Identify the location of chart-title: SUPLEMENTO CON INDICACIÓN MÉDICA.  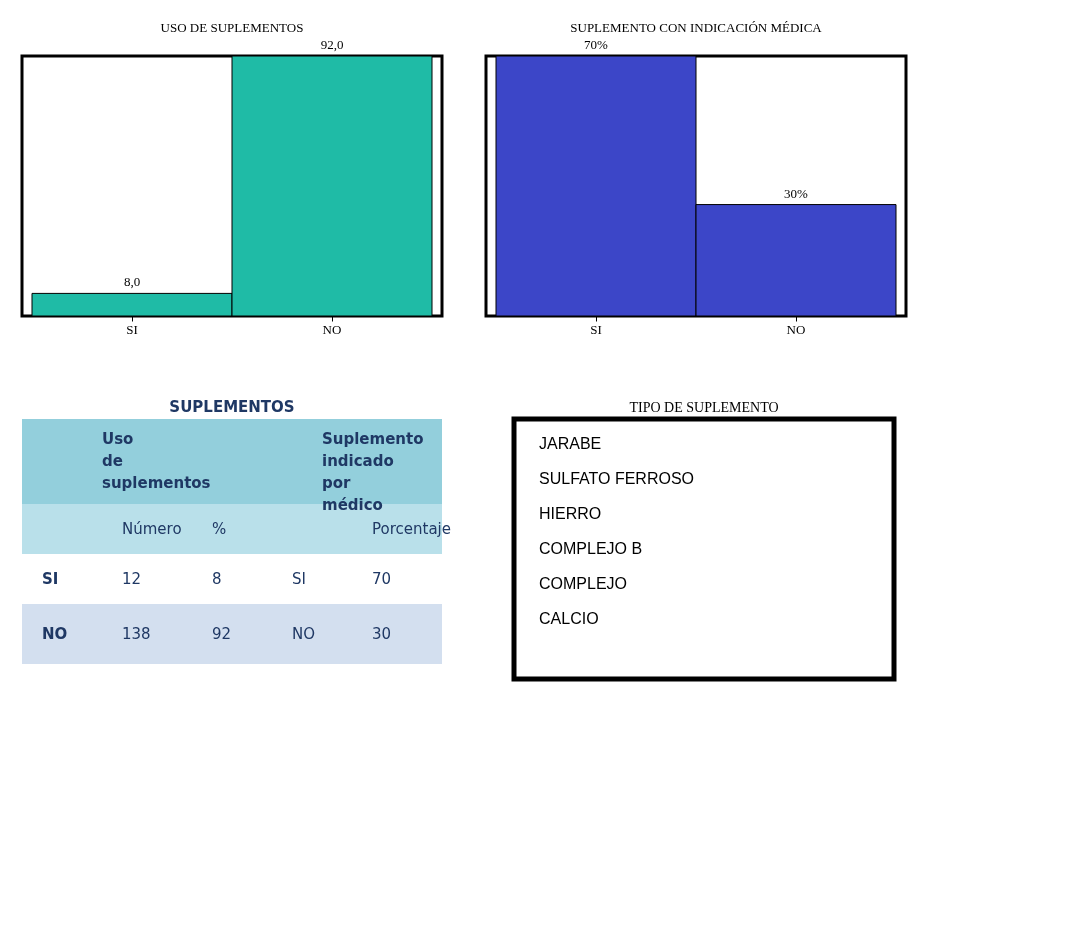
(696, 27).